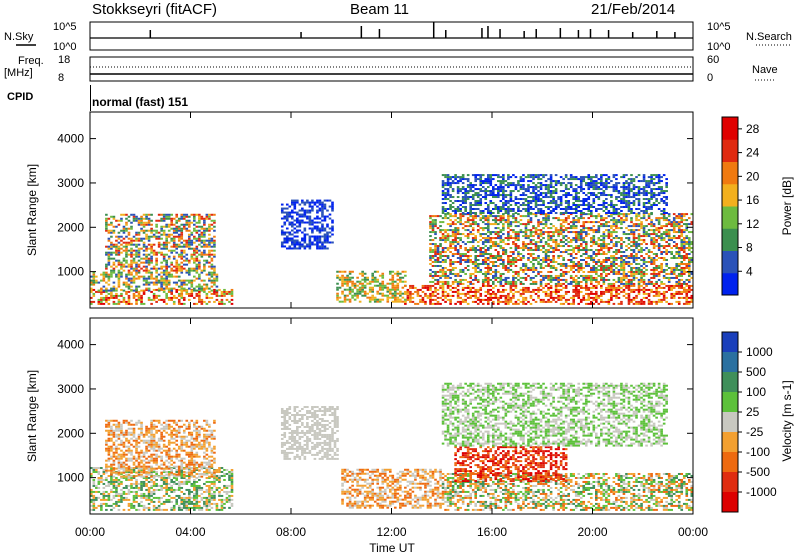 The image size is (800, 554). Describe the element at coordinates (719, 47) in the screenshot. I see `noise-right-tick-bottom: 10^0` at that location.